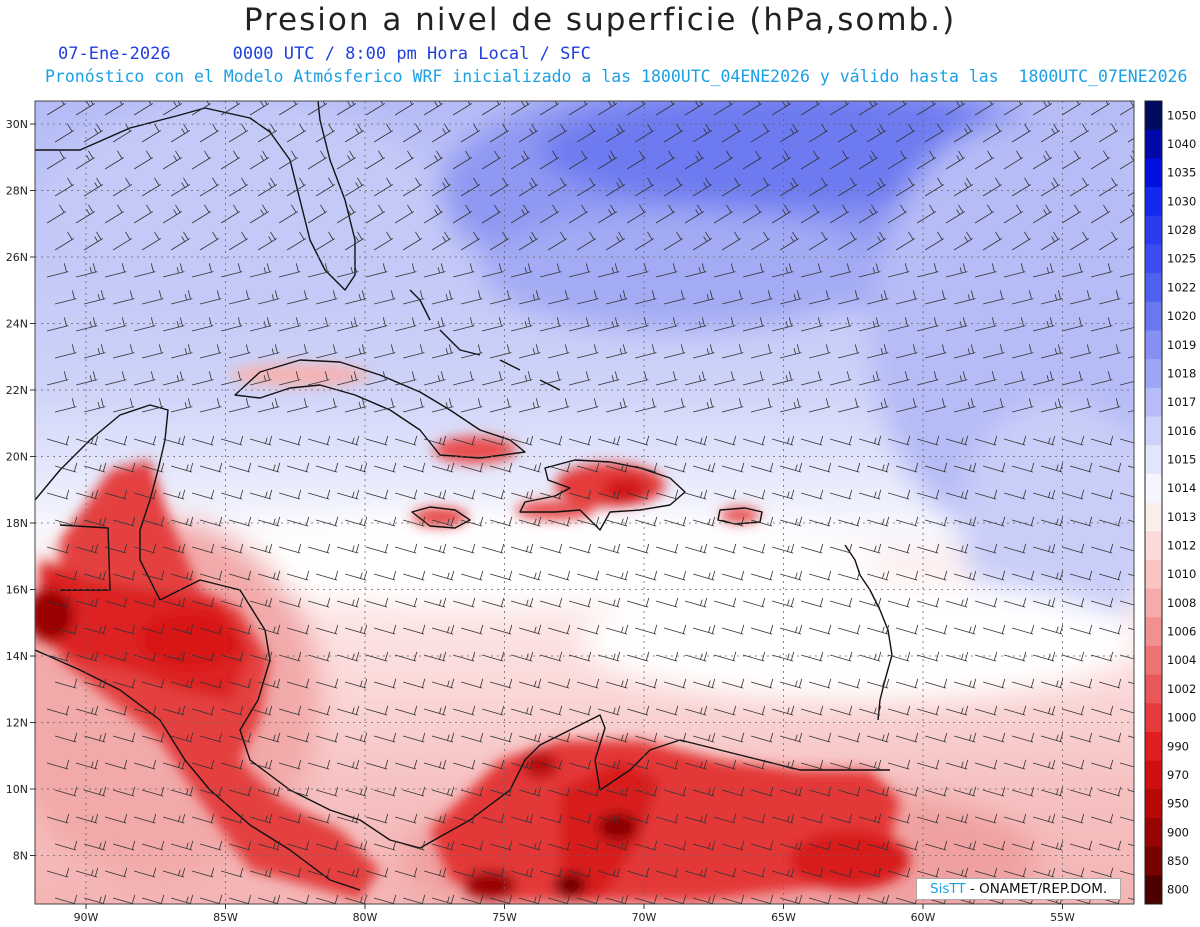 The image size is (1200, 927). What do you see at coordinates (1181, 345) in the screenshot?
I see `colorbar-level-label: 1019` at bounding box center [1181, 345].